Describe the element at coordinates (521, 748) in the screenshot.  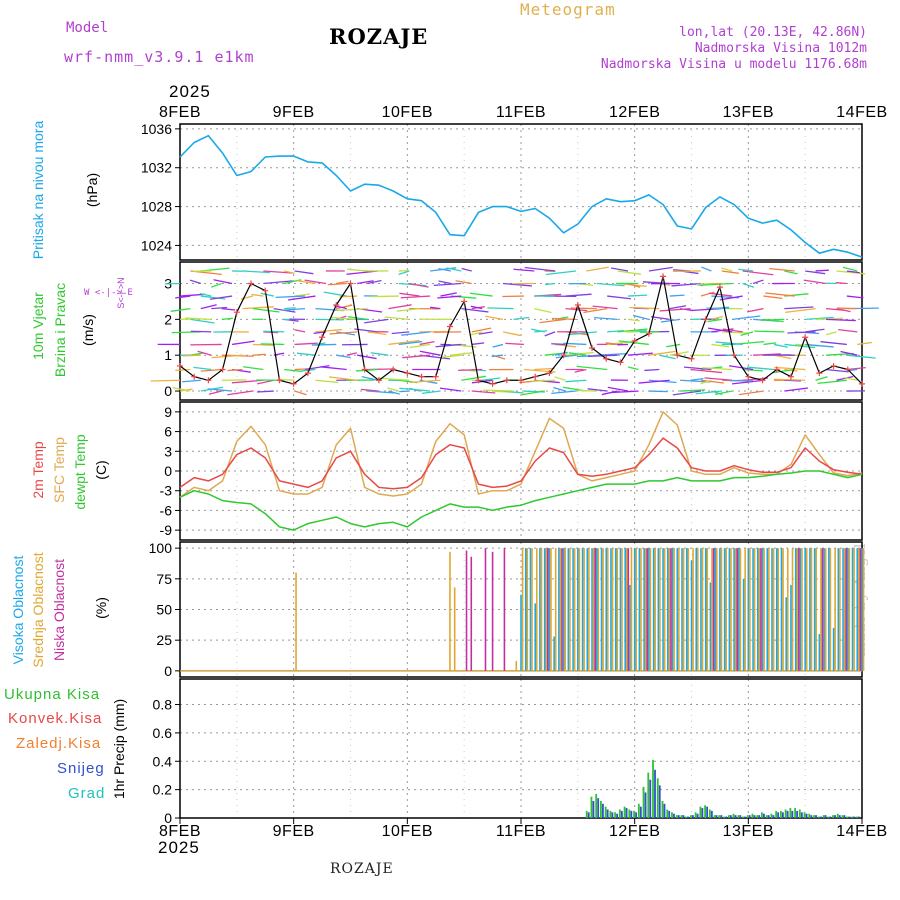
I see `panel-frame` at that location.